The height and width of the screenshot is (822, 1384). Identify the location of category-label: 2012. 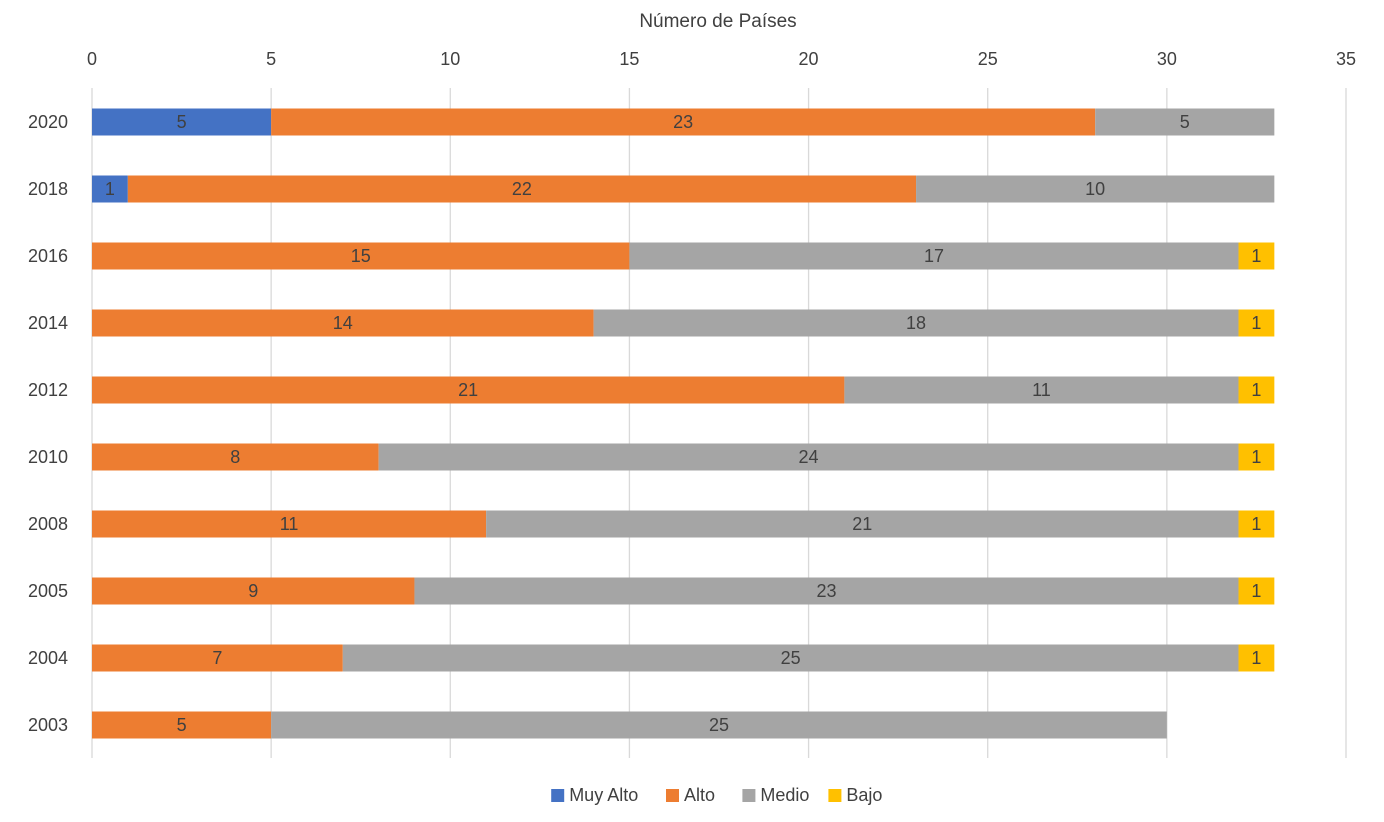
(48, 390).